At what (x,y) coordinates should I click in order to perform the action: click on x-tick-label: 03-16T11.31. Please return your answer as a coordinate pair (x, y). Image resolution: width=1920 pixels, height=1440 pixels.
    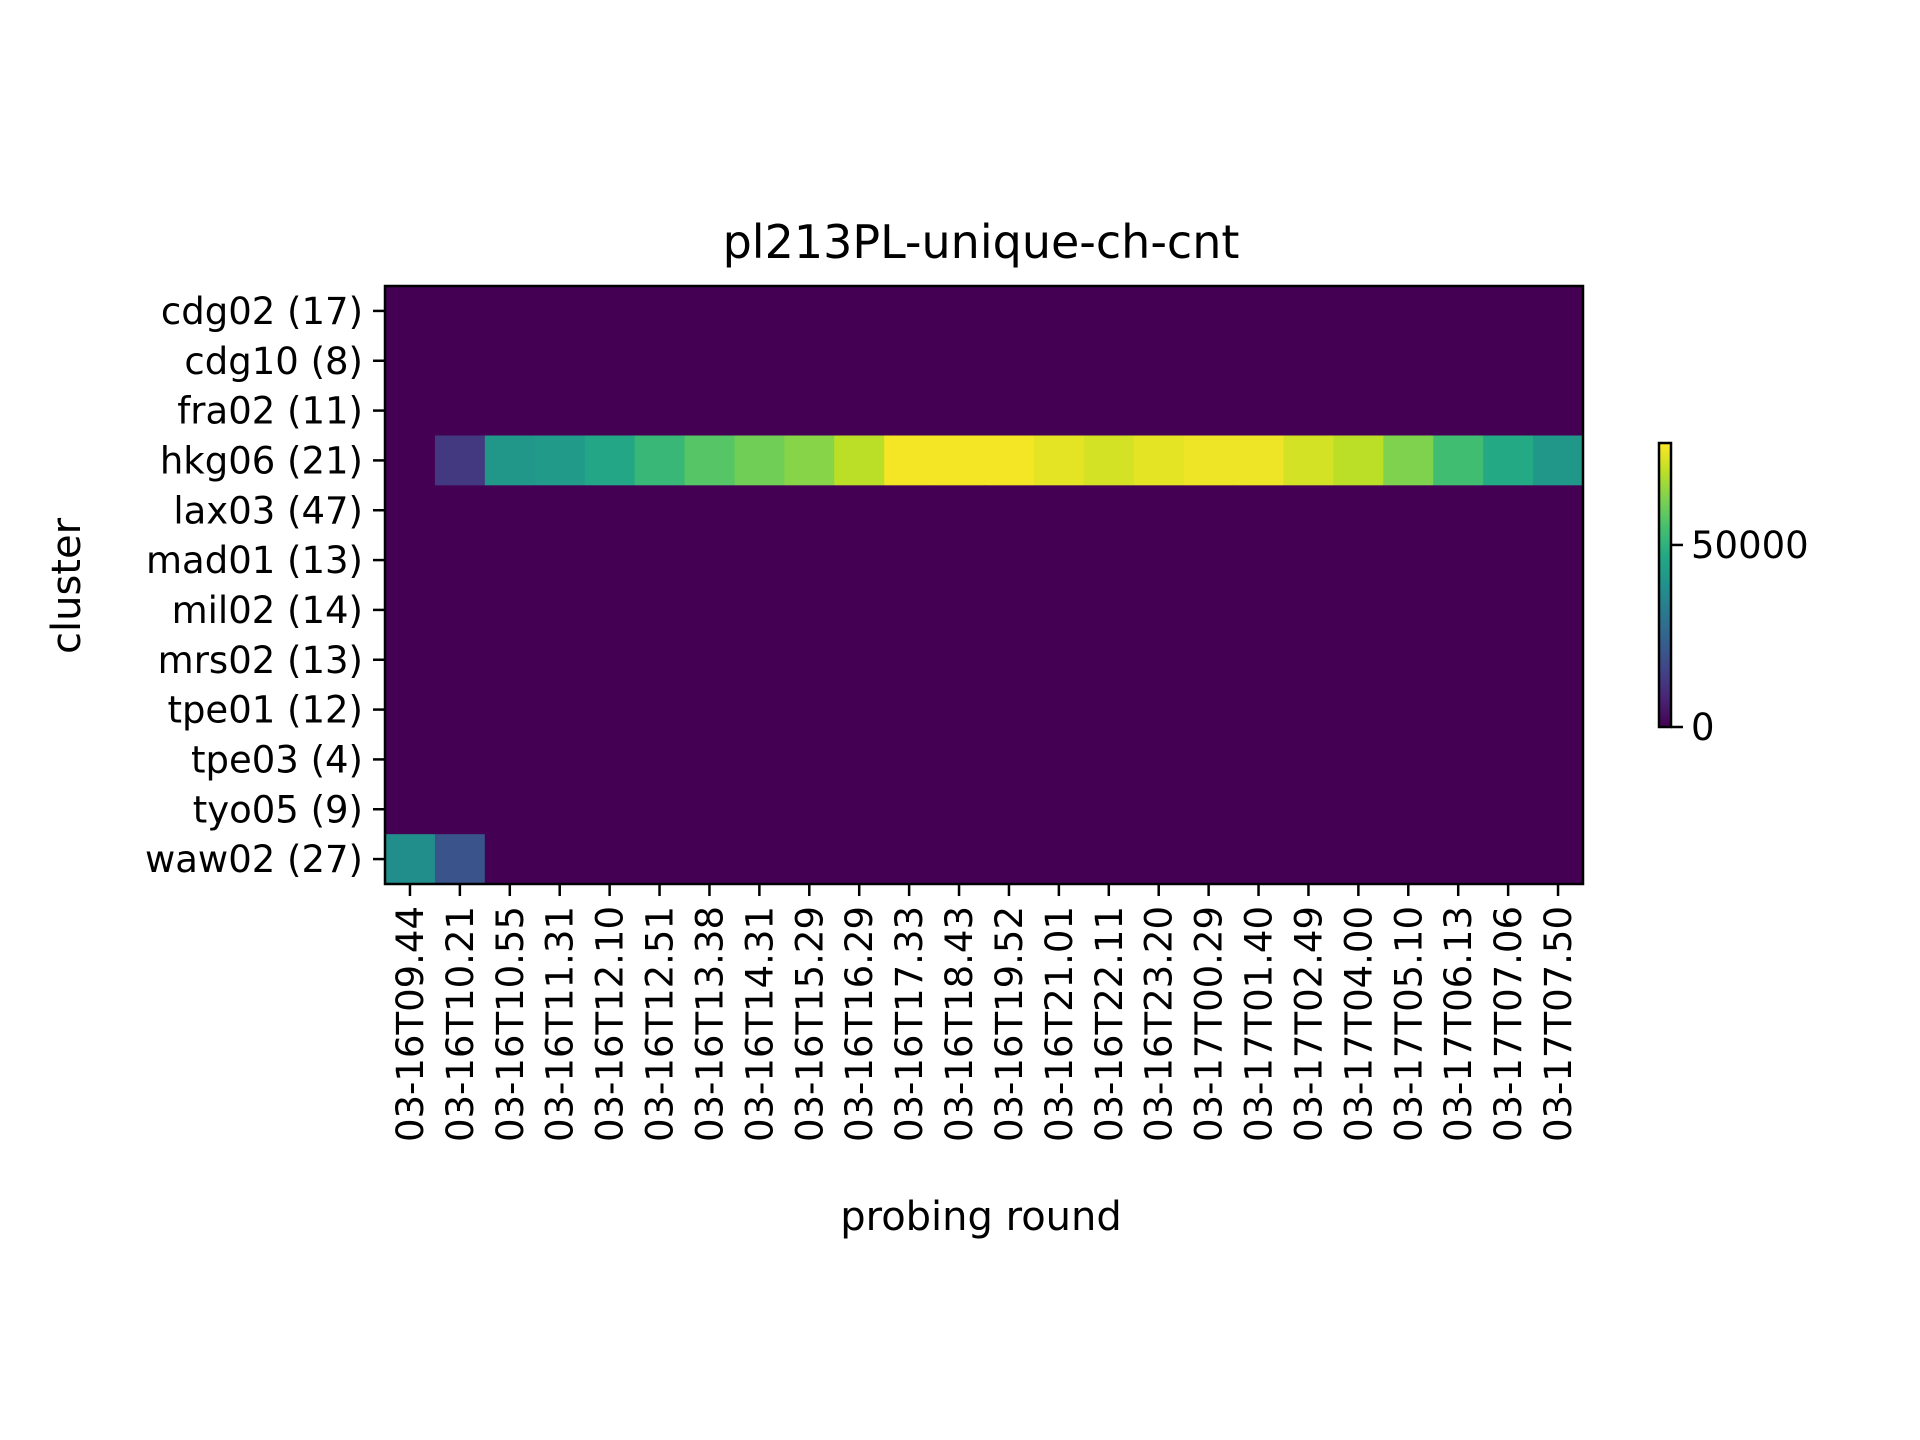
    Looking at the image, I should click on (560, 1024).